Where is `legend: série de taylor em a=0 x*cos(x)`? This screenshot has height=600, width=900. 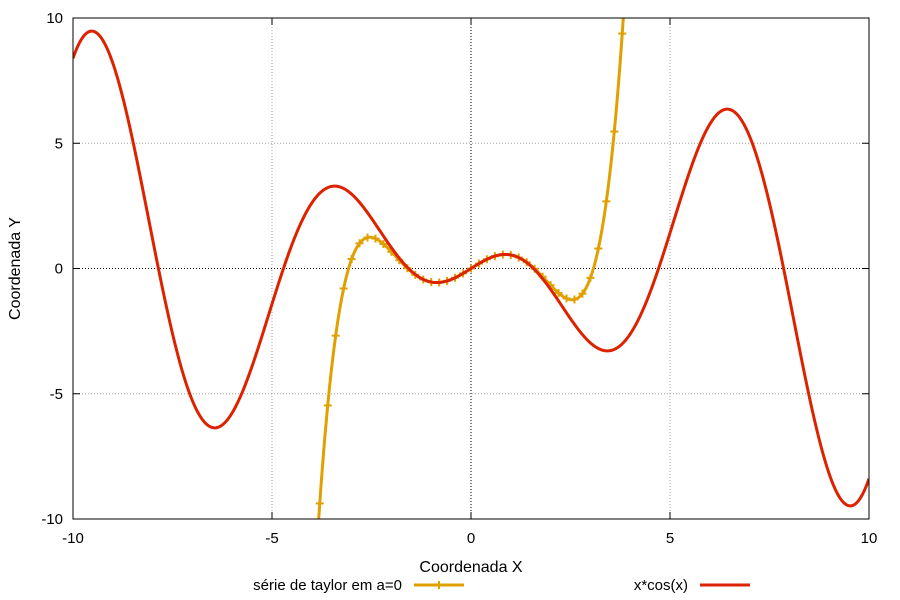 legend: série de taylor em a=0 x*cos(x) is located at coordinates (501, 585).